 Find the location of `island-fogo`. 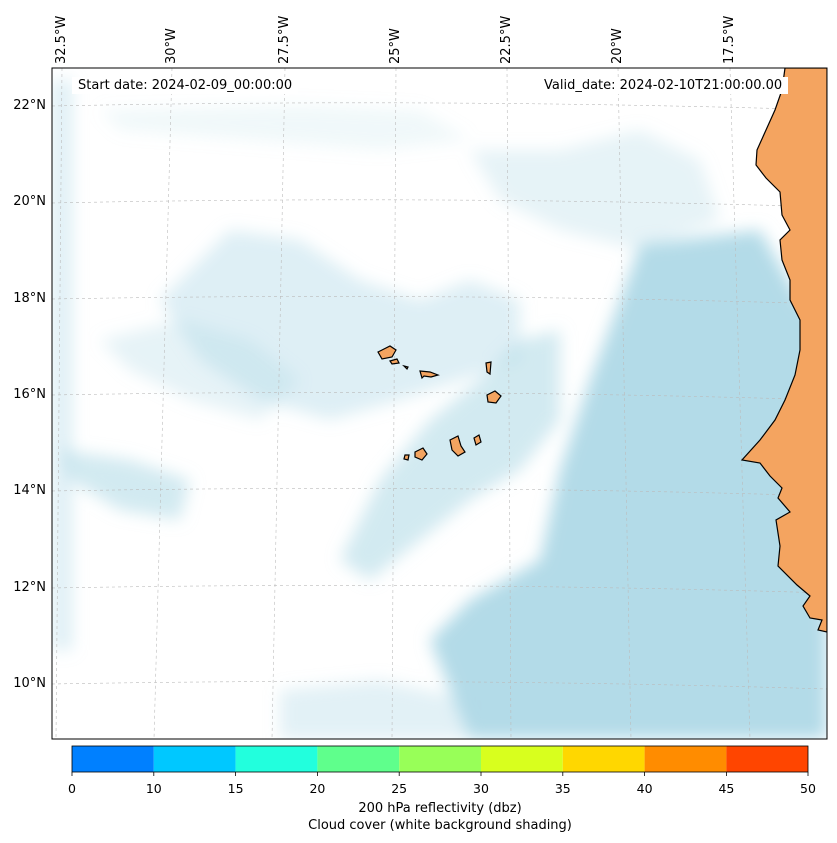

island-fogo is located at coordinates (421, 454).